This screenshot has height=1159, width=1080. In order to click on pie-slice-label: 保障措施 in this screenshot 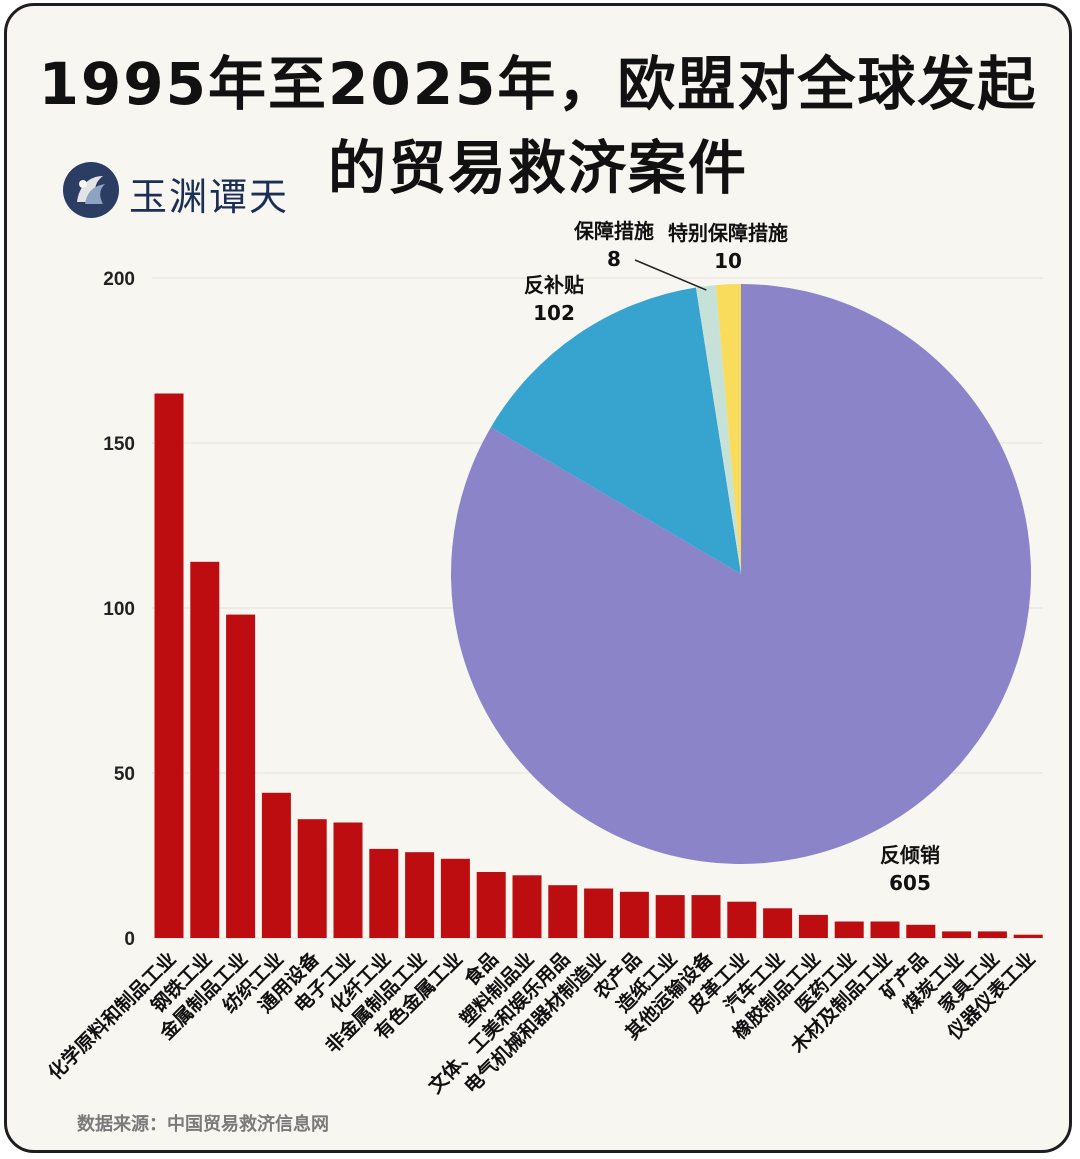, I will do `click(613, 231)`.